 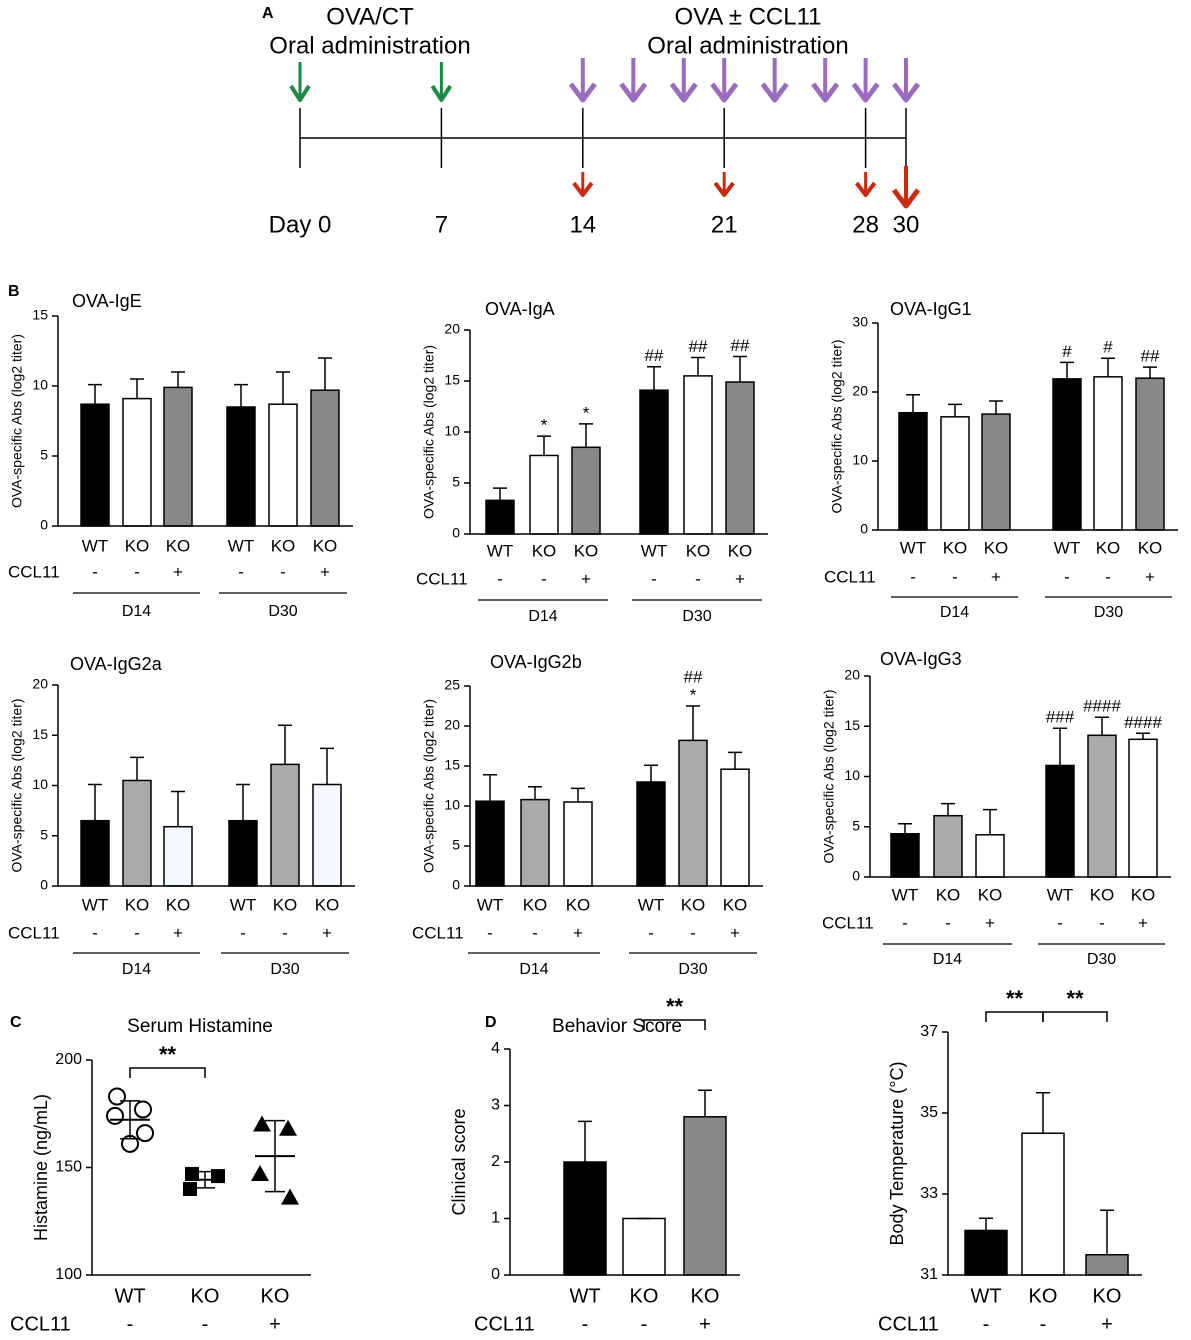 I want to click on significance-label: ###, so click(x=1060, y=717).